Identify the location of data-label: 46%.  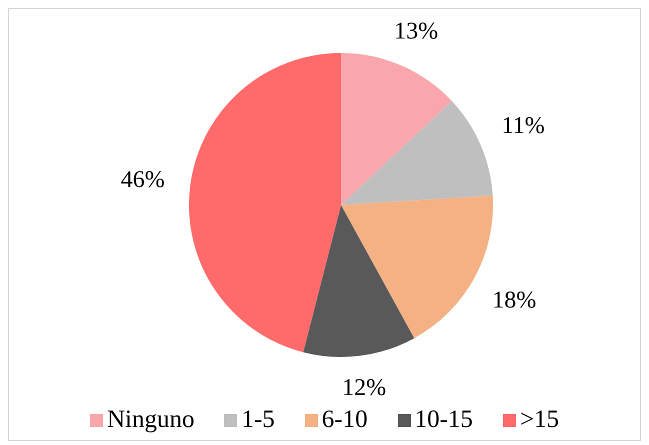
(142, 179).